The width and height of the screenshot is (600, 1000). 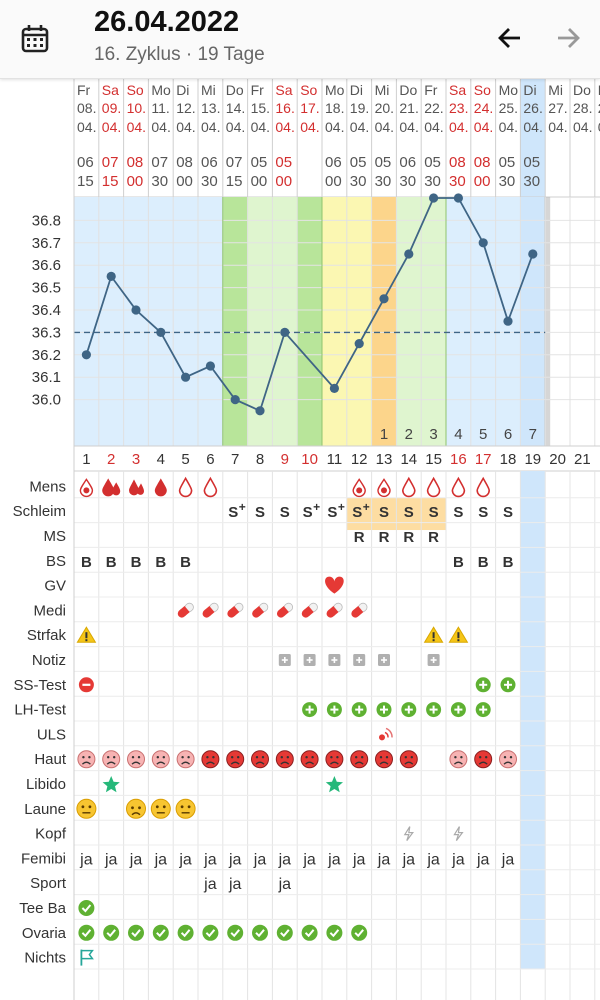 I want to click on row-ovaria: Ovaria, so click(x=195, y=933).